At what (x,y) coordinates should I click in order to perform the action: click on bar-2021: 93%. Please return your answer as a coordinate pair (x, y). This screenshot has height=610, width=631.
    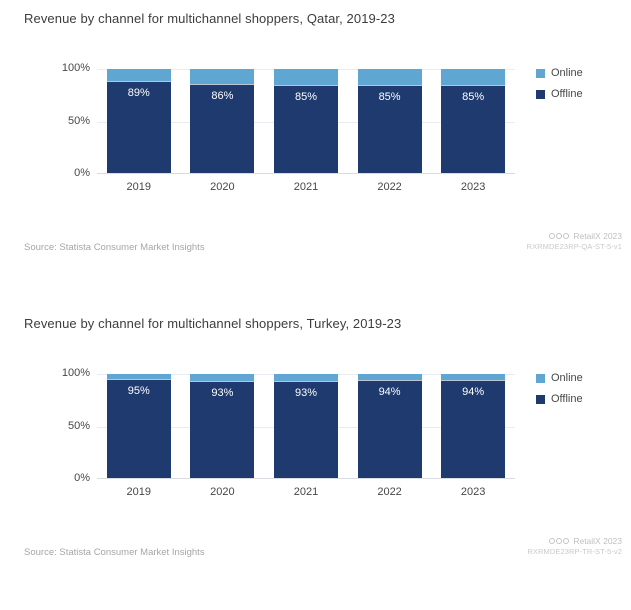
    Looking at the image, I should click on (305, 426).